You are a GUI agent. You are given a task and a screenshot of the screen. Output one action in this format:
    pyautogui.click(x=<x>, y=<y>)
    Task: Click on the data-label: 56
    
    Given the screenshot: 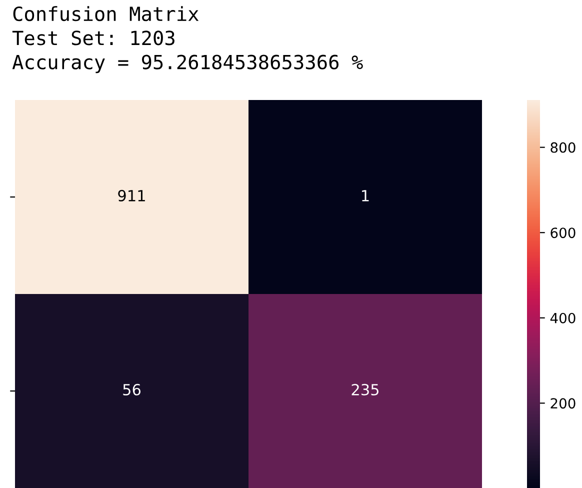 What is the action you would take?
    pyautogui.click(x=132, y=390)
    